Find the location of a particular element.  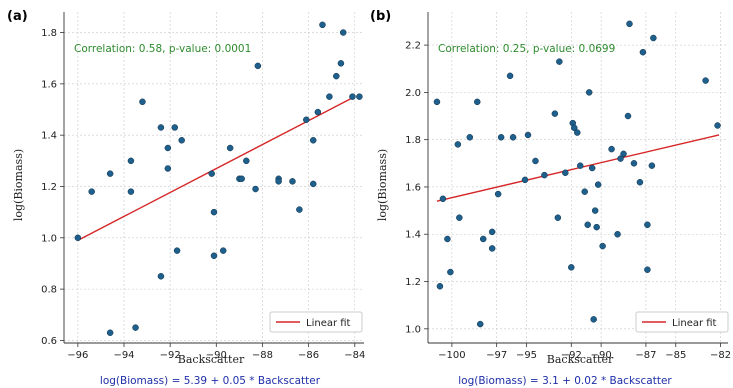

x-tick-label: −88 is located at coordinates (262, 355).